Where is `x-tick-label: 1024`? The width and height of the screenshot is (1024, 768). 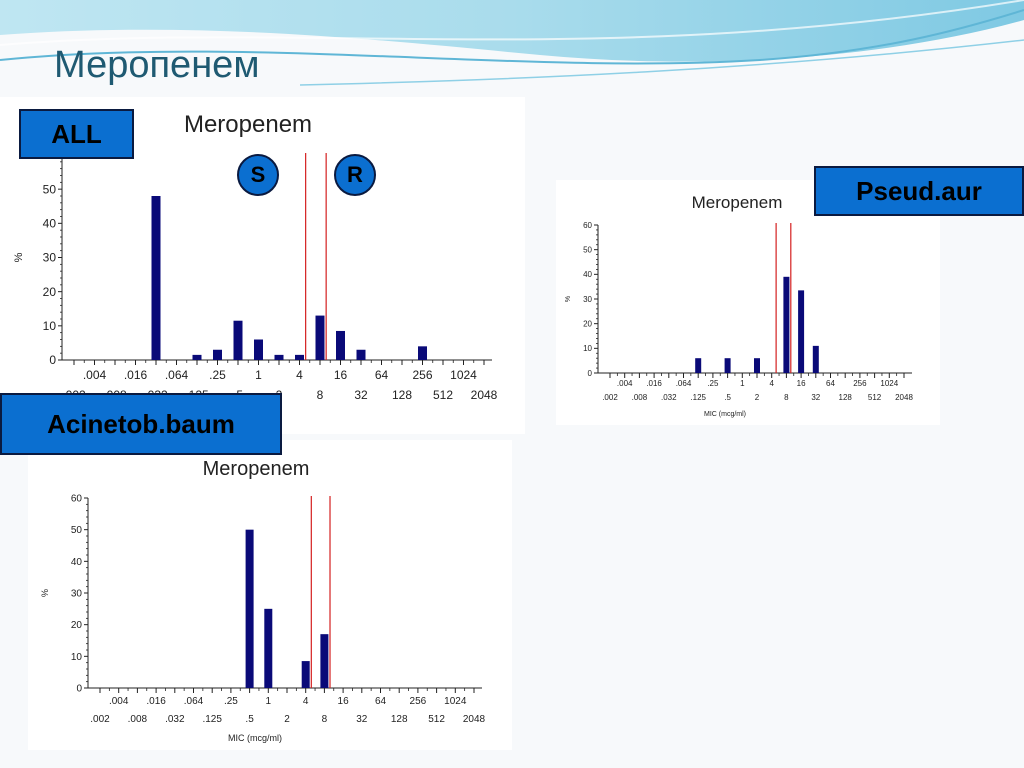
x-tick-label: 1024 is located at coordinates (889, 383).